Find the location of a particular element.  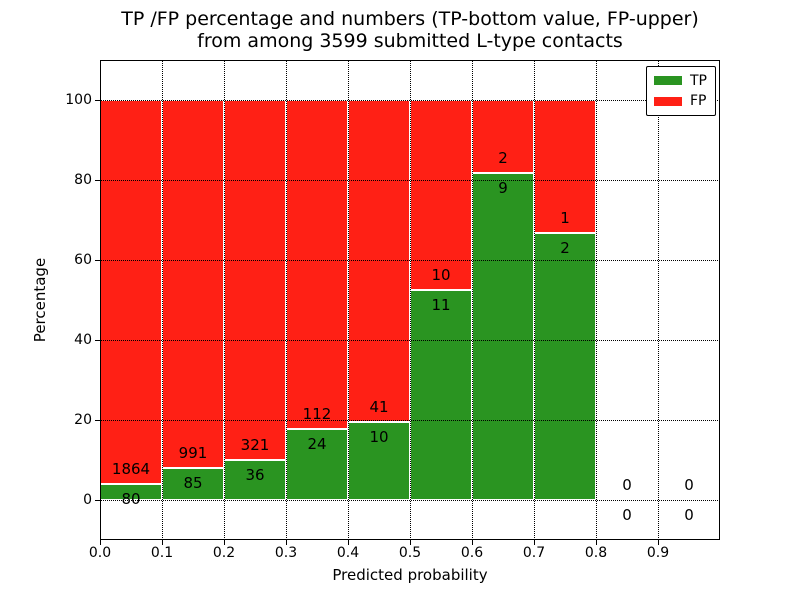

tp-count-label: 24 is located at coordinates (317, 444).